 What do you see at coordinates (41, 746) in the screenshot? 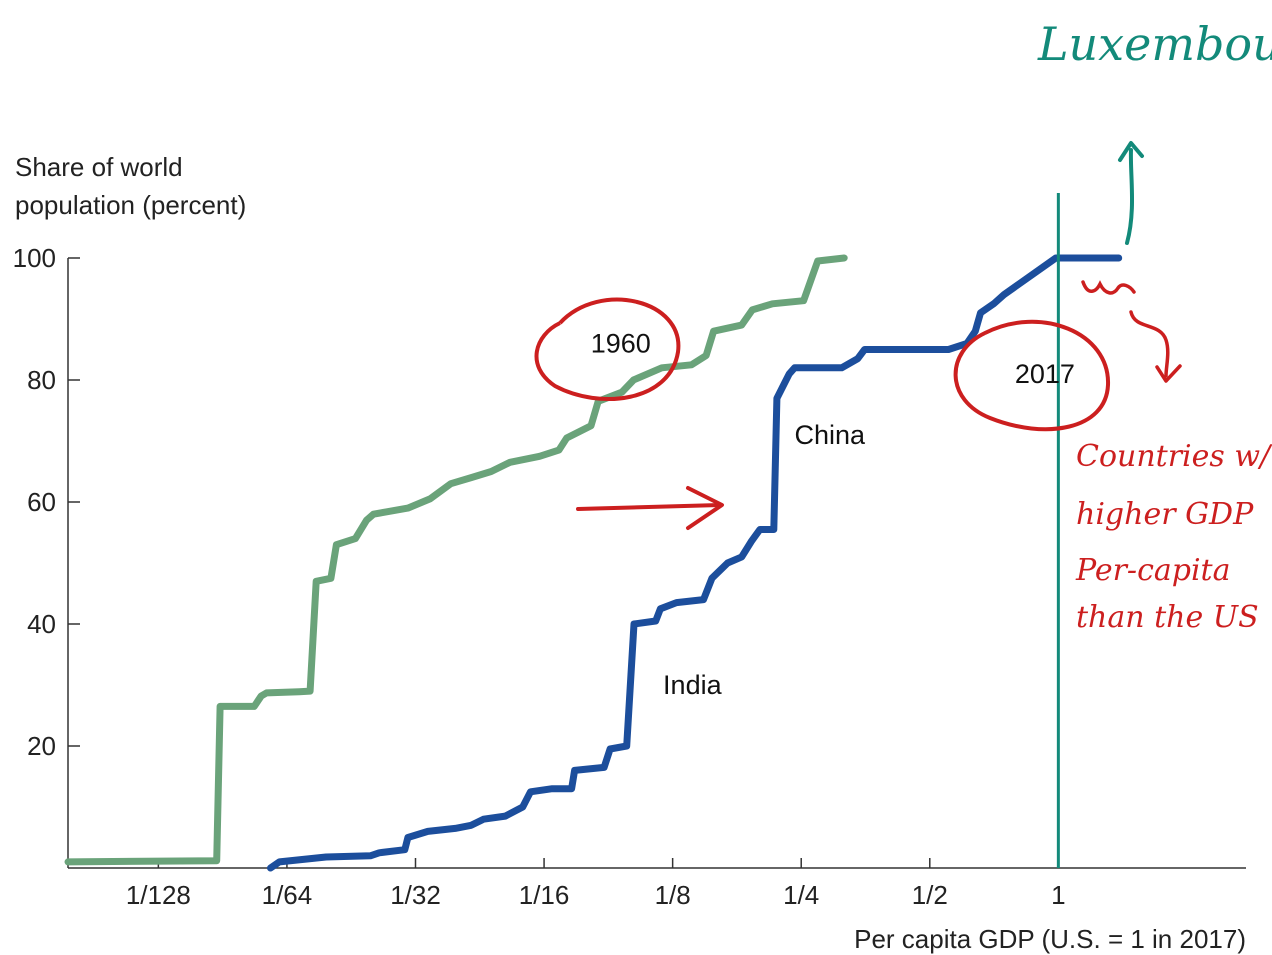
I see `y-tick-label: 20` at bounding box center [41, 746].